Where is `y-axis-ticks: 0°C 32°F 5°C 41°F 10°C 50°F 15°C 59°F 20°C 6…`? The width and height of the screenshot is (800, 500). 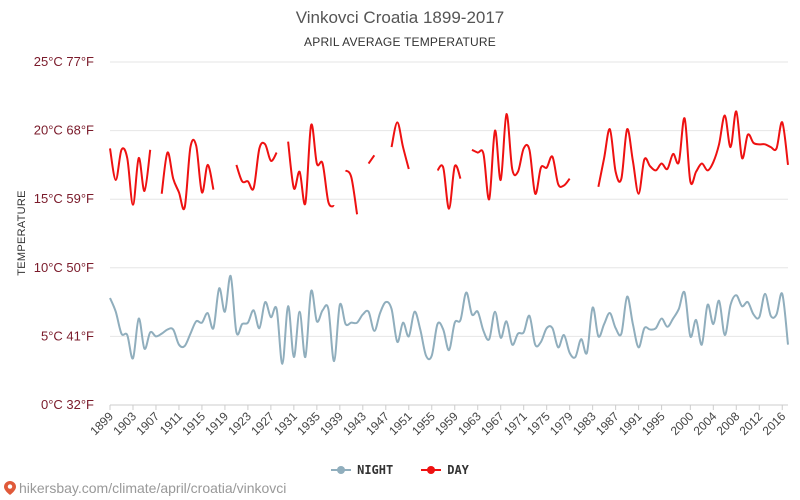
y-axis-ticks: 0°C 32°F 5°C 41°F 10°C 50°F 15°C 59°F 20°C 6… is located at coordinates (64, 233).